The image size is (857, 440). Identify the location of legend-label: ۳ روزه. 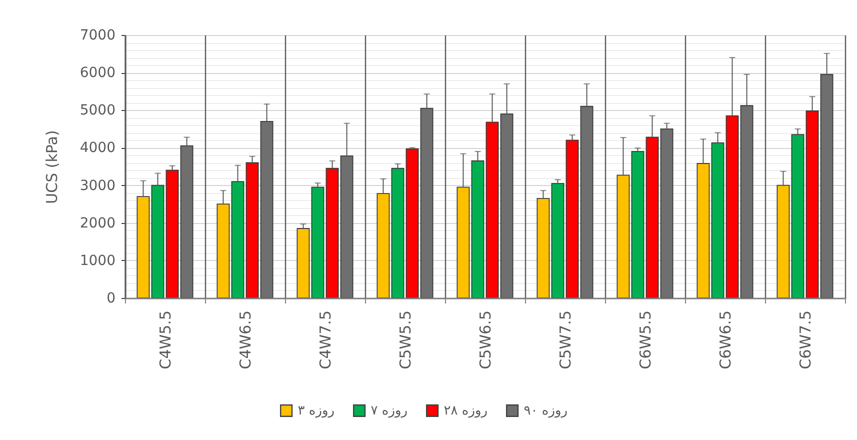
(316, 411).